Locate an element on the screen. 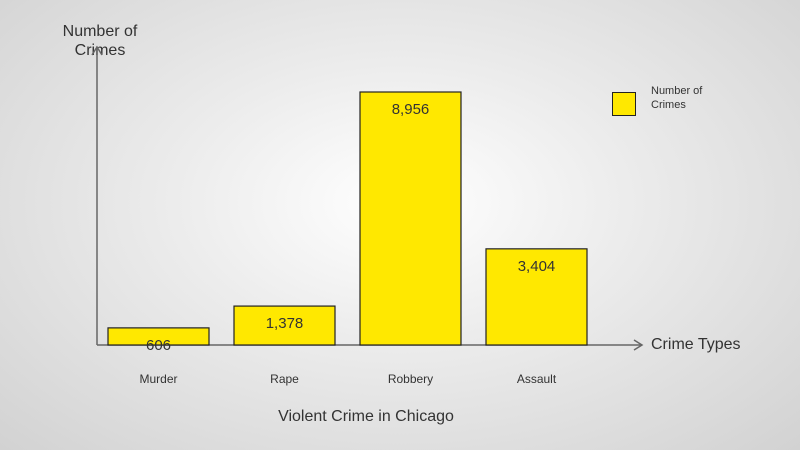 The width and height of the screenshot is (800, 450). category-label: Rape is located at coordinates (284, 379).